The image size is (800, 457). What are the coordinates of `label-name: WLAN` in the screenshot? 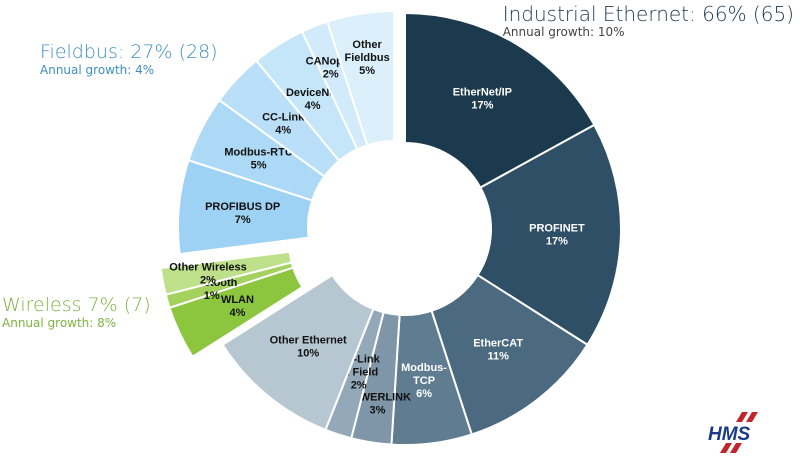 It's located at (237, 300).